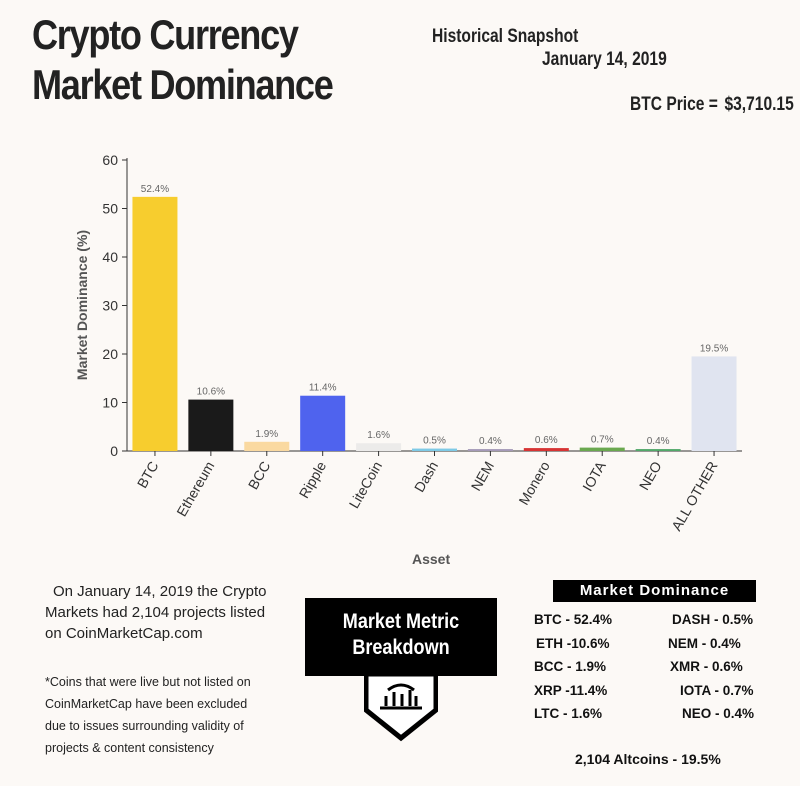  What do you see at coordinates (148, 682) in the screenshot?
I see `footnote-line-1: *Coins that were live but not listed on` at bounding box center [148, 682].